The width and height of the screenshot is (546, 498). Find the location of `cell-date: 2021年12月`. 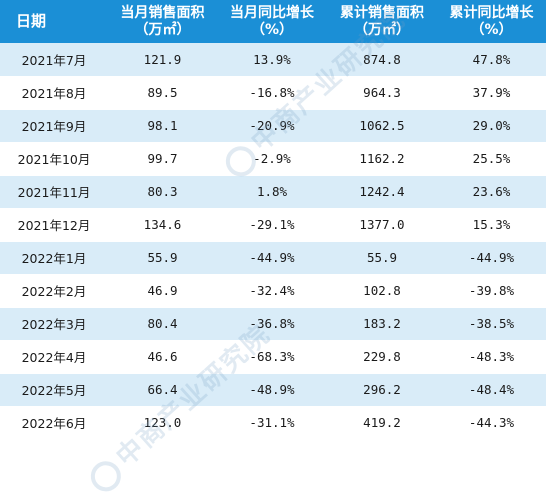

cell-date: 2021年12月 is located at coordinates (54, 224).